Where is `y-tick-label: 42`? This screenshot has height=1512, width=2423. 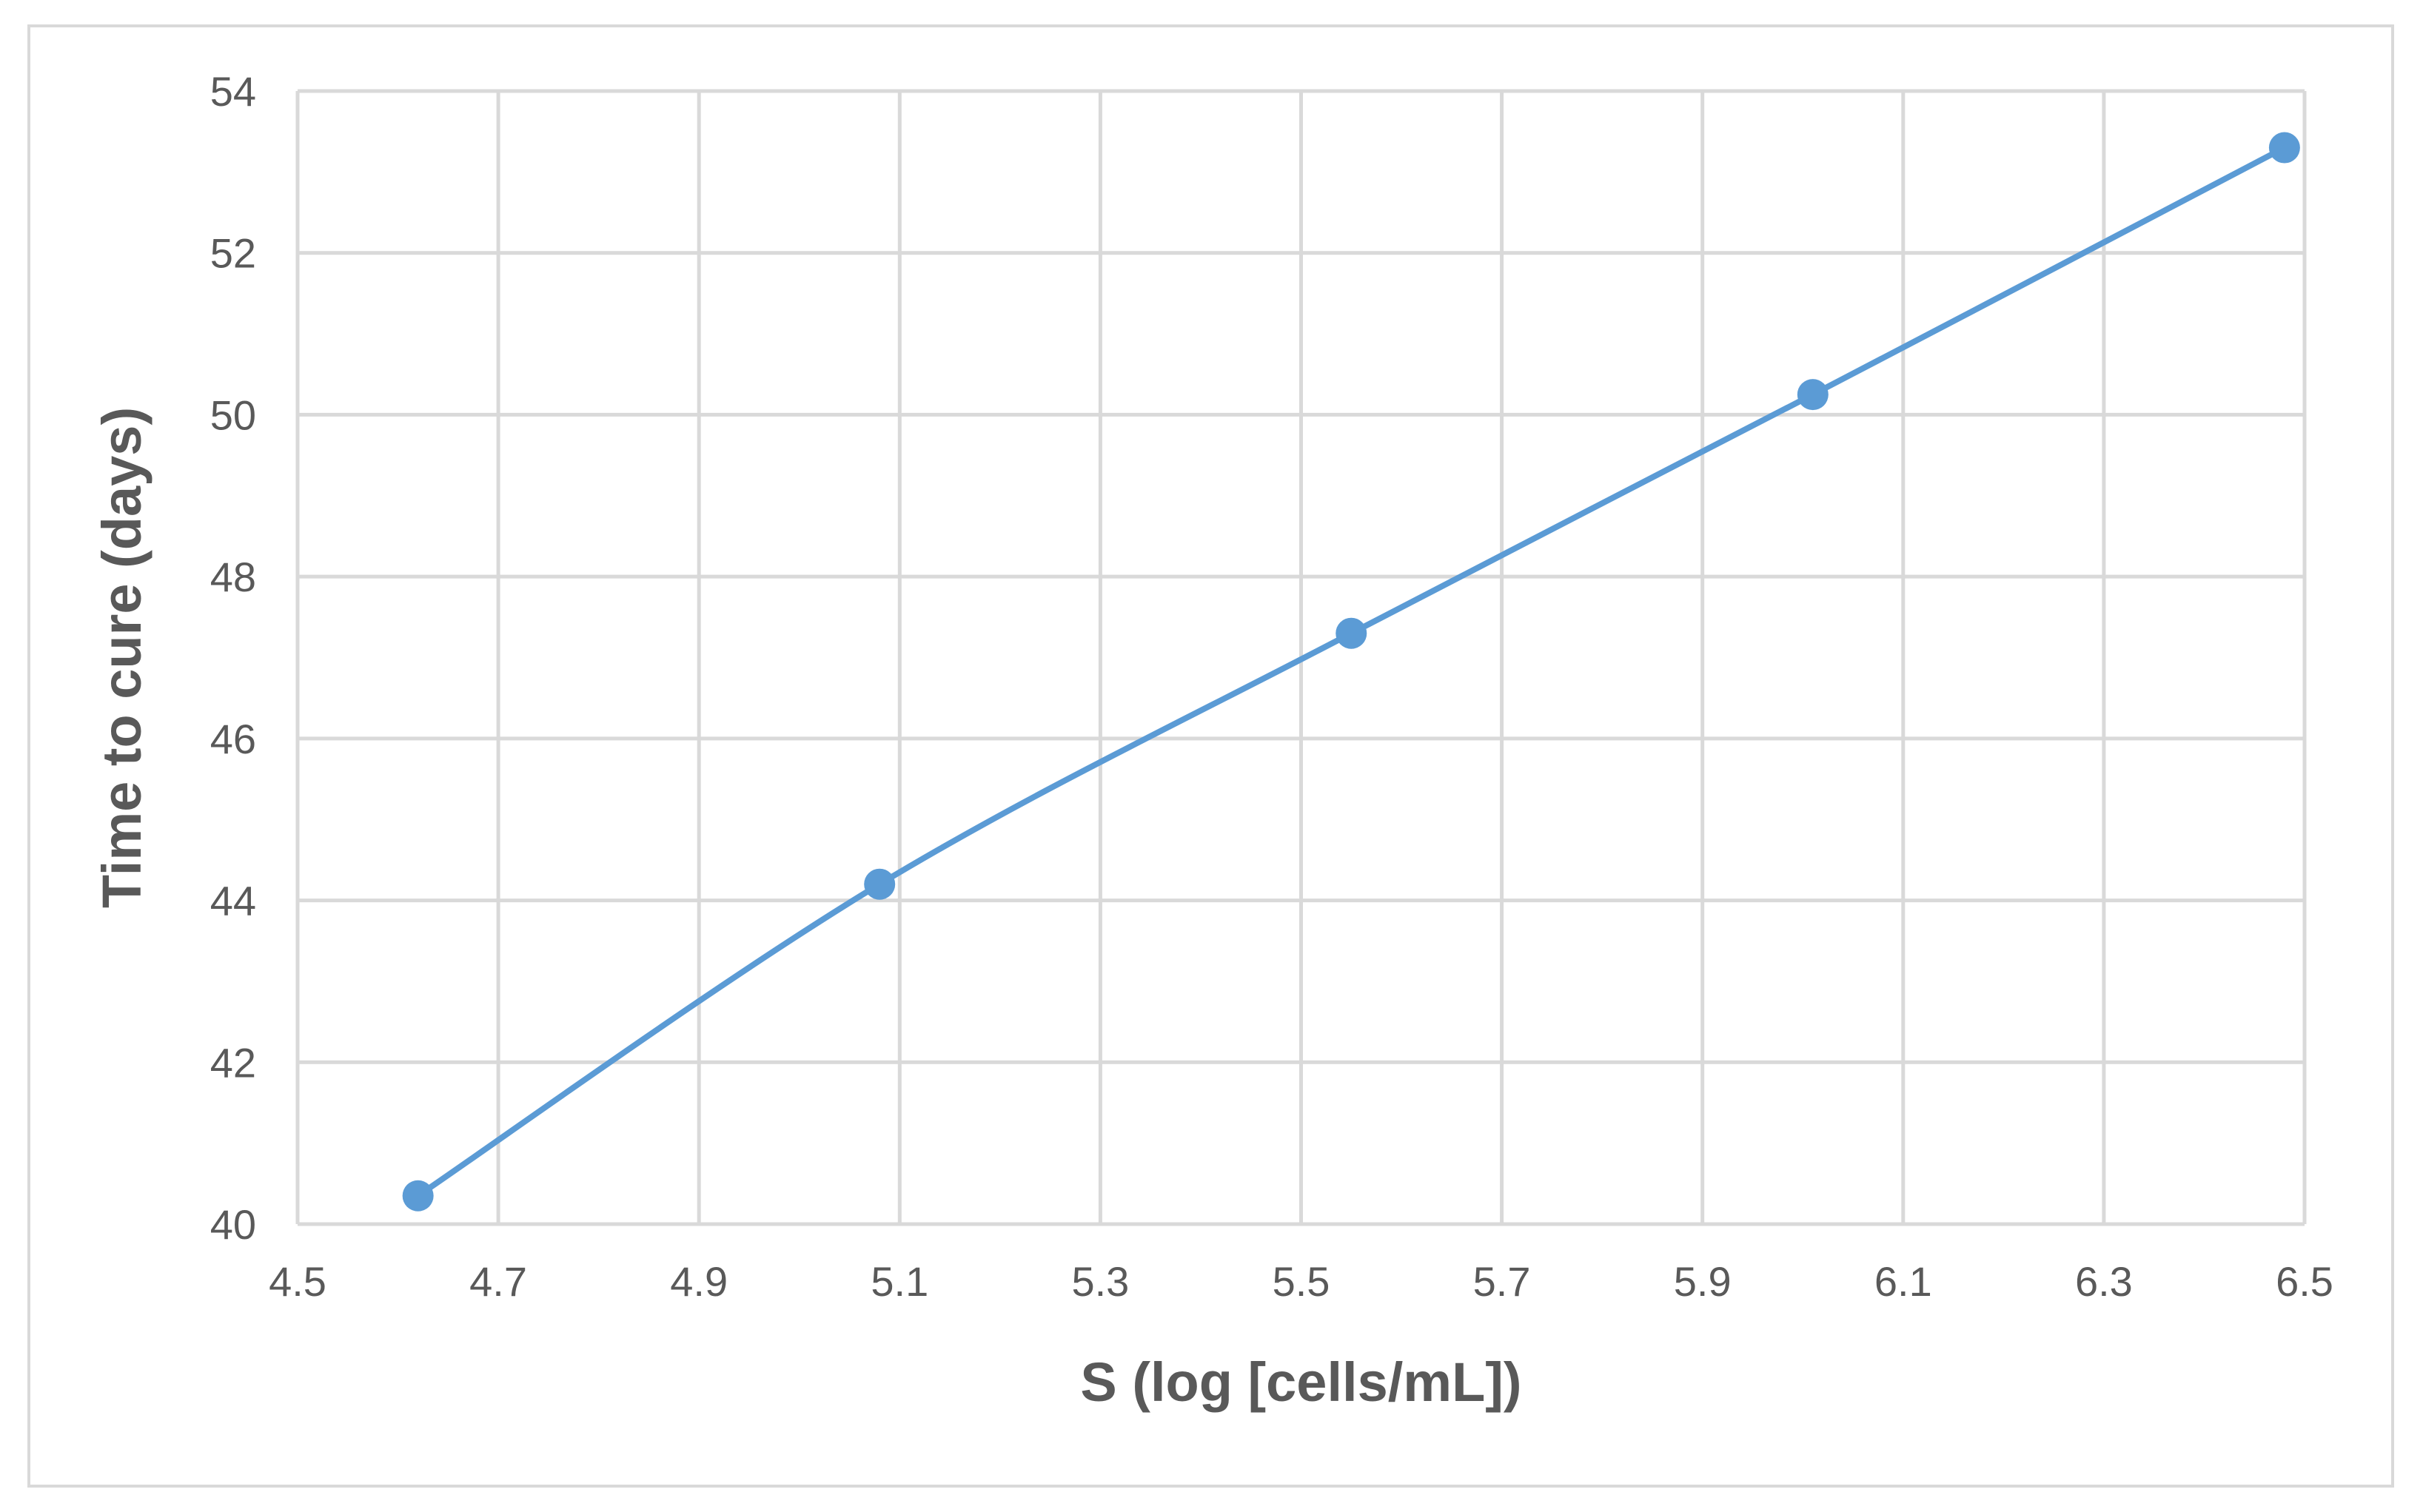 y-tick-label: 42 is located at coordinates (233, 1062).